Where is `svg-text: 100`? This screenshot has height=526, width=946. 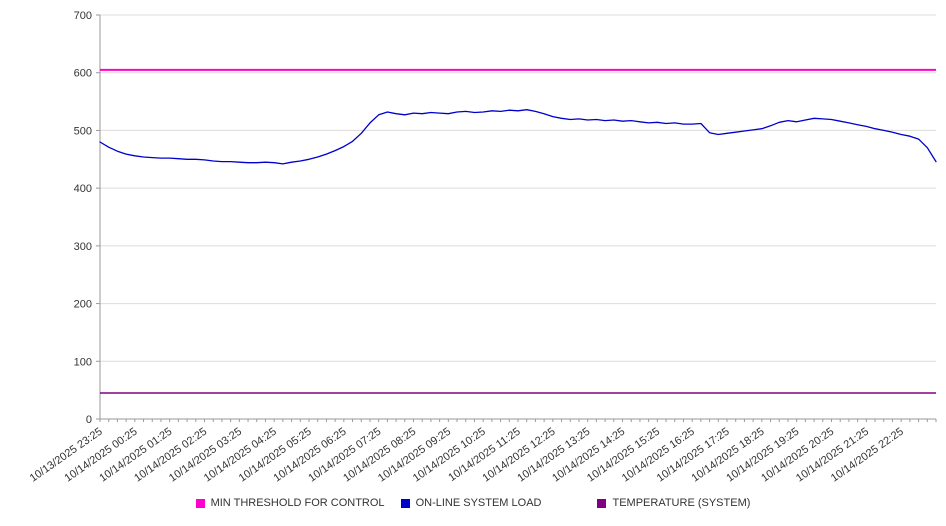
svg-text: 100 is located at coordinates (83, 362).